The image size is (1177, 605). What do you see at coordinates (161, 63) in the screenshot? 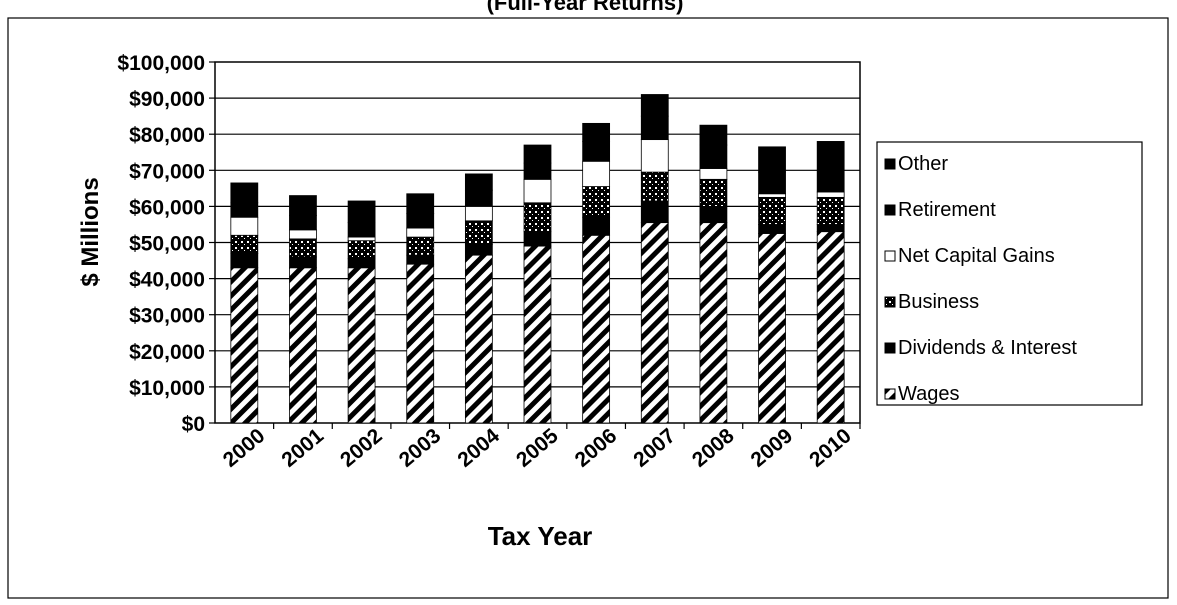
I see `y-tick-label: $100,000` at bounding box center [161, 63].